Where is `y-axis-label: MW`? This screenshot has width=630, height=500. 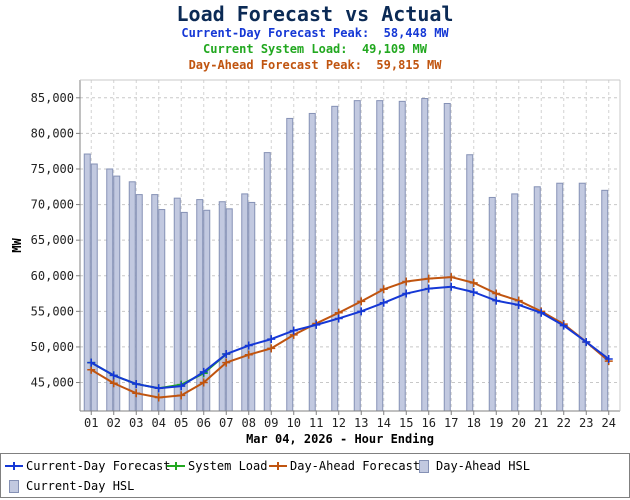
y-axis-label: MW is located at coordinates (17, 245).